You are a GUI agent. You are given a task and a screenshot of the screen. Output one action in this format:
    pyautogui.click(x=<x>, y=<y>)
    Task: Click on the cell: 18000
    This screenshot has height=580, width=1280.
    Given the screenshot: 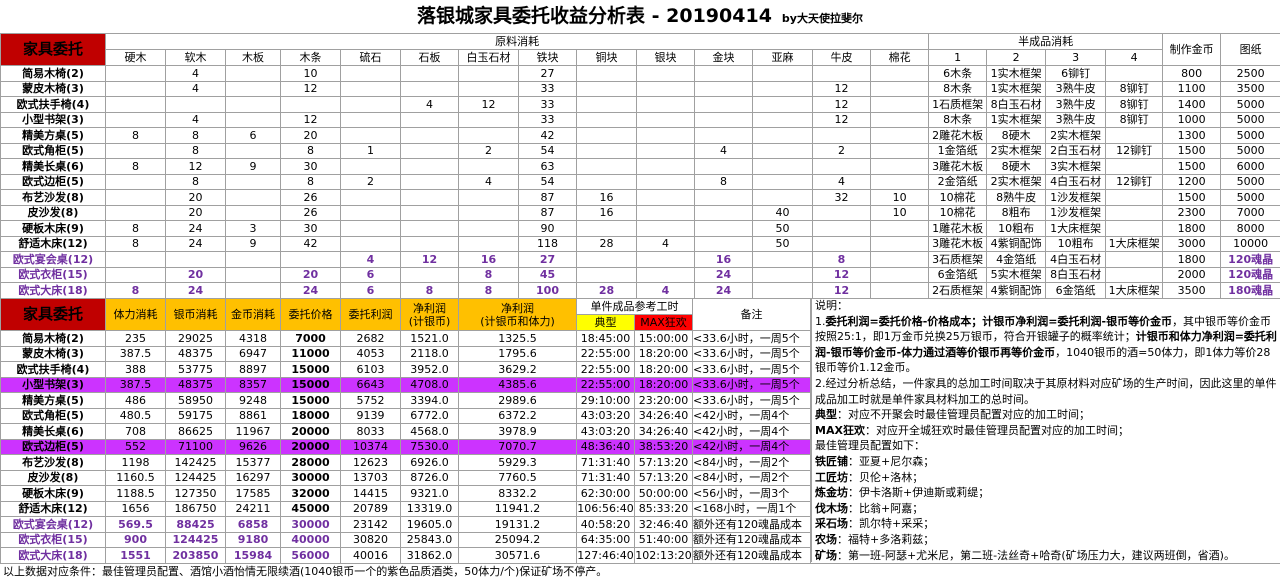 What is the action you would take?
    pyautogui.click(x=311, y=416)
    